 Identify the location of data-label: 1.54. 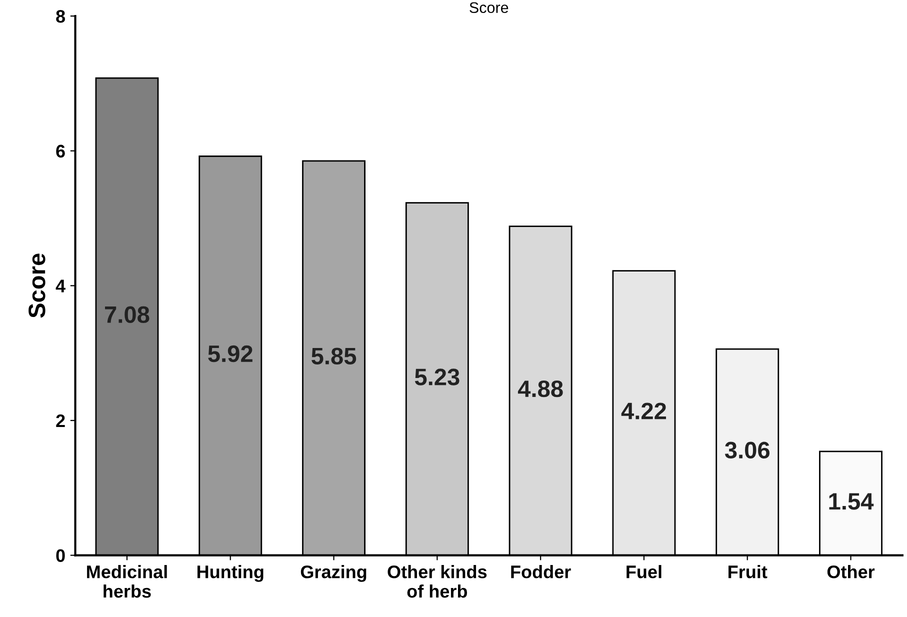
(851, 501).